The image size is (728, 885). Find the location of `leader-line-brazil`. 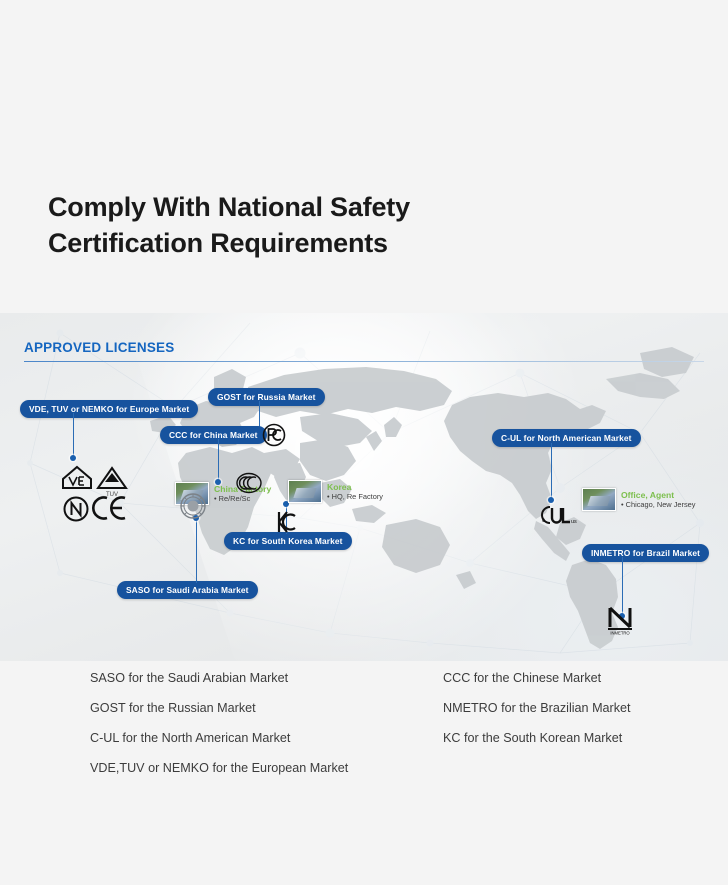

leader-line-brazil is located at coordinates (623, 586).